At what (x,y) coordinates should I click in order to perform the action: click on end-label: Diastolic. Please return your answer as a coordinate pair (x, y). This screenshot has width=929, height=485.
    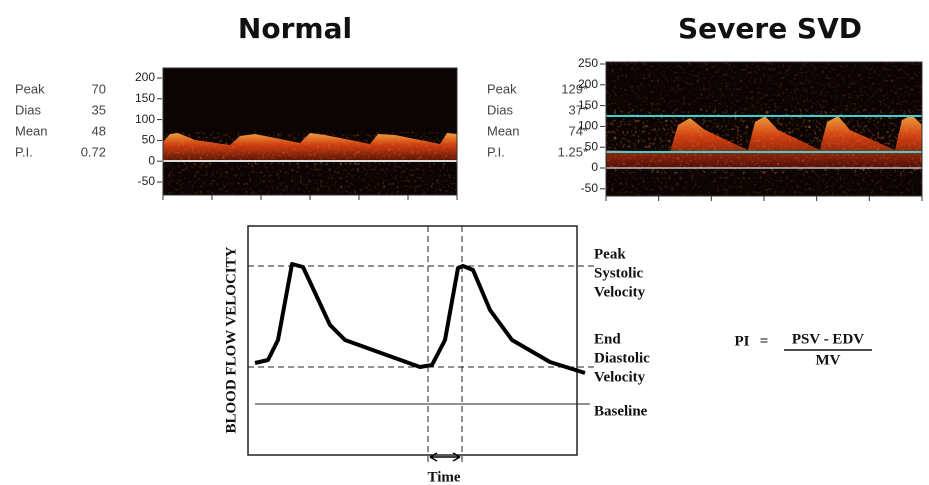
    Looking at the image, I should click on (622, 358).